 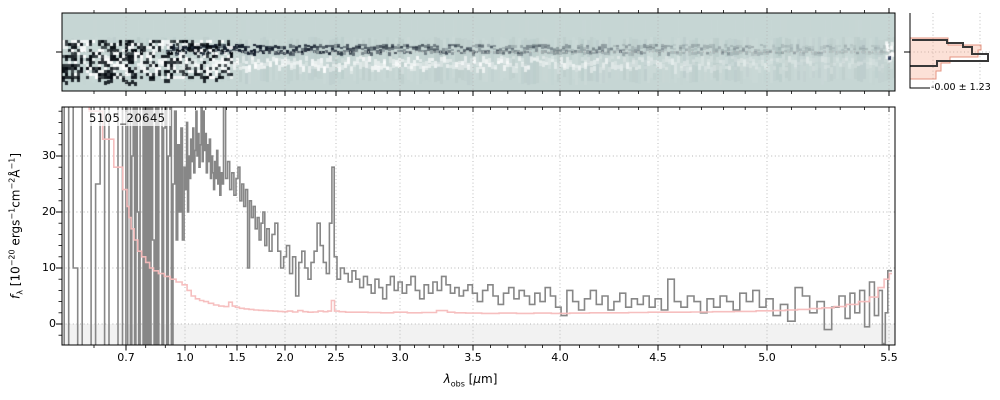 What do you see at coordinates (237, 357) in the screenshot?
I see `x-tick-label: 1.5` at bounding box center [237, 357].